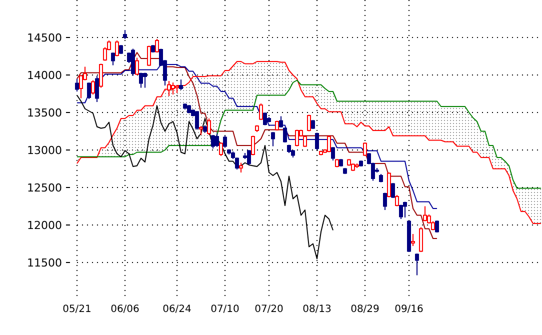 Image resolution: width=542 pixels, height=335 pixels. What do you see at coordinates (44, 263) in the screenshot?
I see `y-tick-label: 11500` at bounding box center [44, 263].